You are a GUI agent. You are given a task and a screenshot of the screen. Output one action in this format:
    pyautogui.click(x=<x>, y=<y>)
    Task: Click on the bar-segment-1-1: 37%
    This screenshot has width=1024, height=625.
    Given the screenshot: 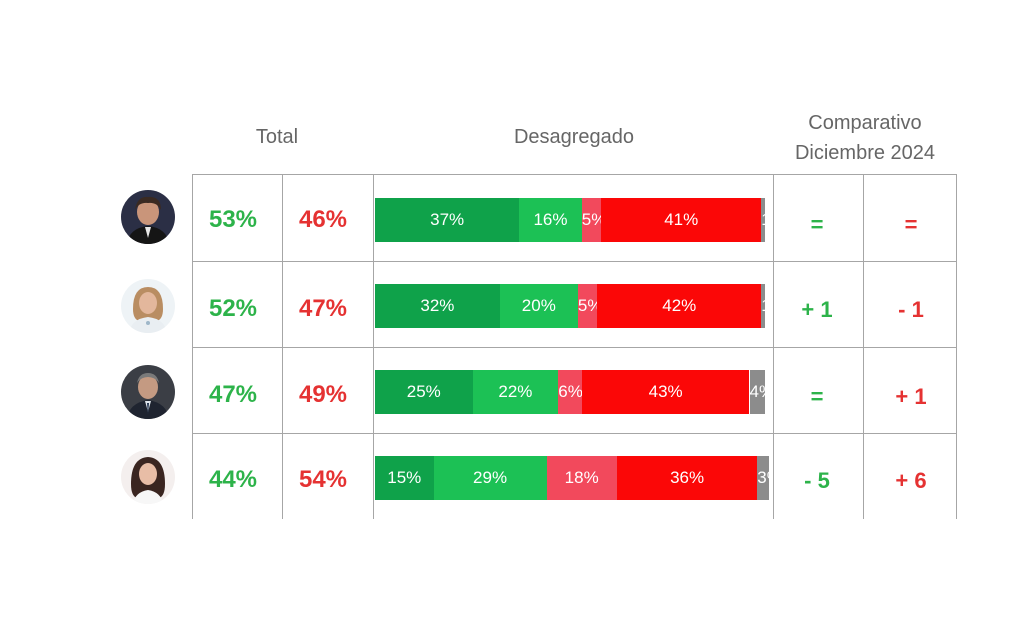 What is the action you would take?
    pyautogui.click(x=447, y=220)
    